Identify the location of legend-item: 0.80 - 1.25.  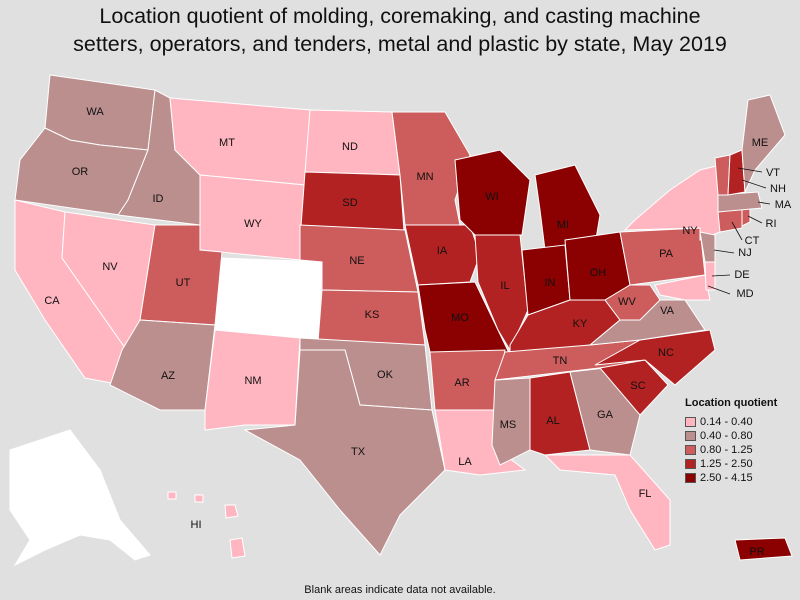
(741, 450).